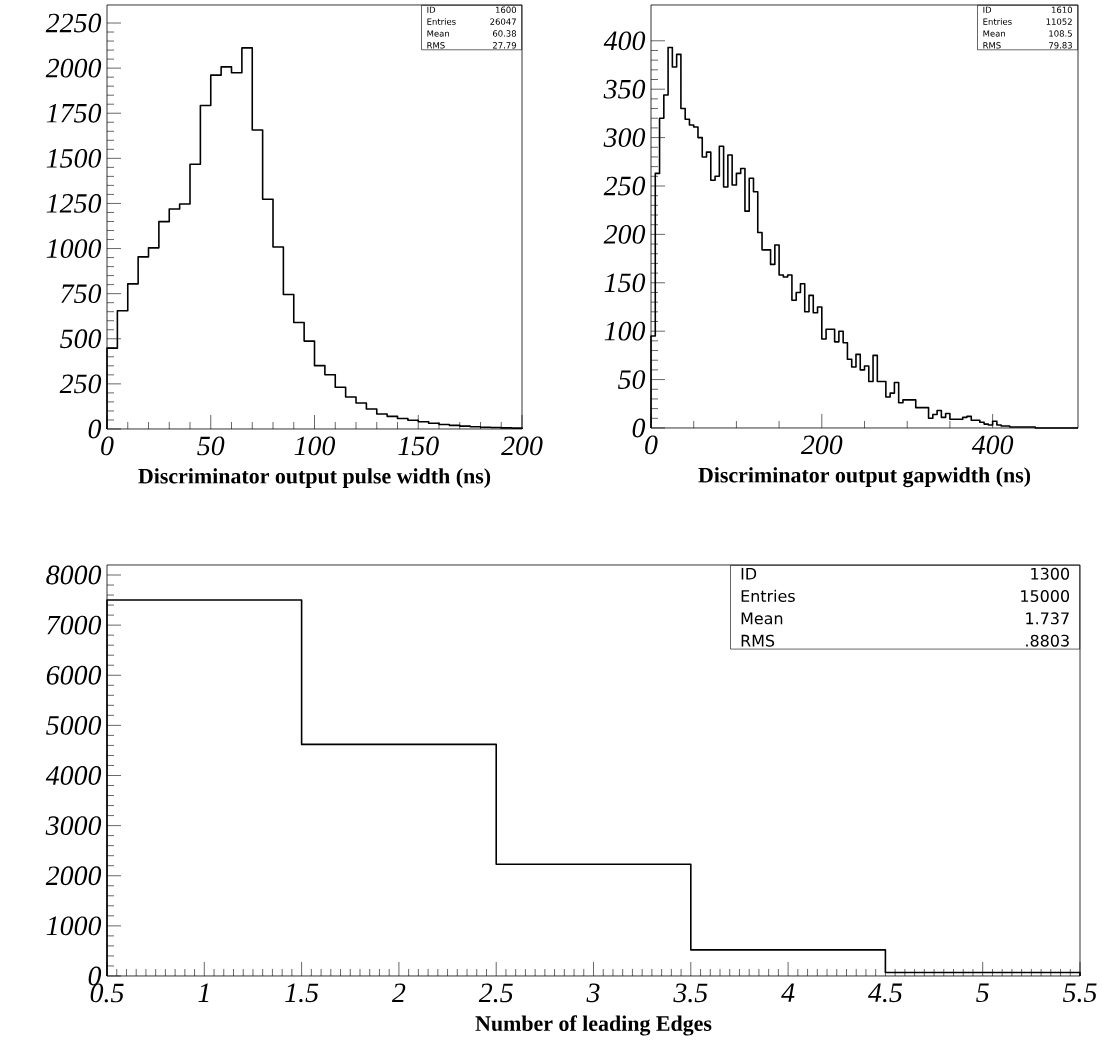 The width and height of the screenshot is (1102, 1064). What do you see at coordinates (74, 203) in the screenshot?
I see `y-tick-label: 1250` at bounding box center [74, 203].